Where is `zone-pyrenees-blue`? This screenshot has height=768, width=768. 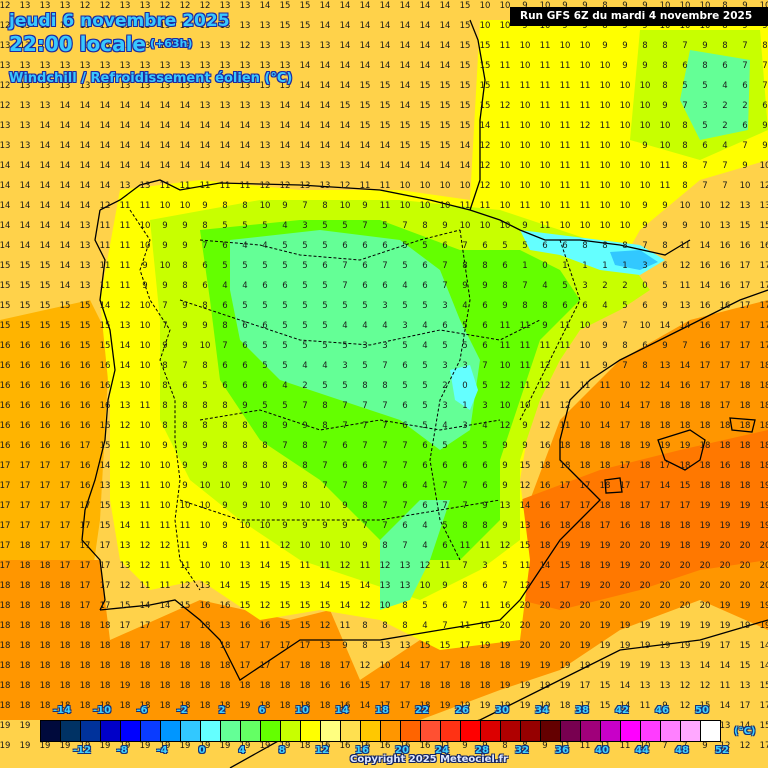 zone-pyrenees-blue is located at coordinates (634, 260).